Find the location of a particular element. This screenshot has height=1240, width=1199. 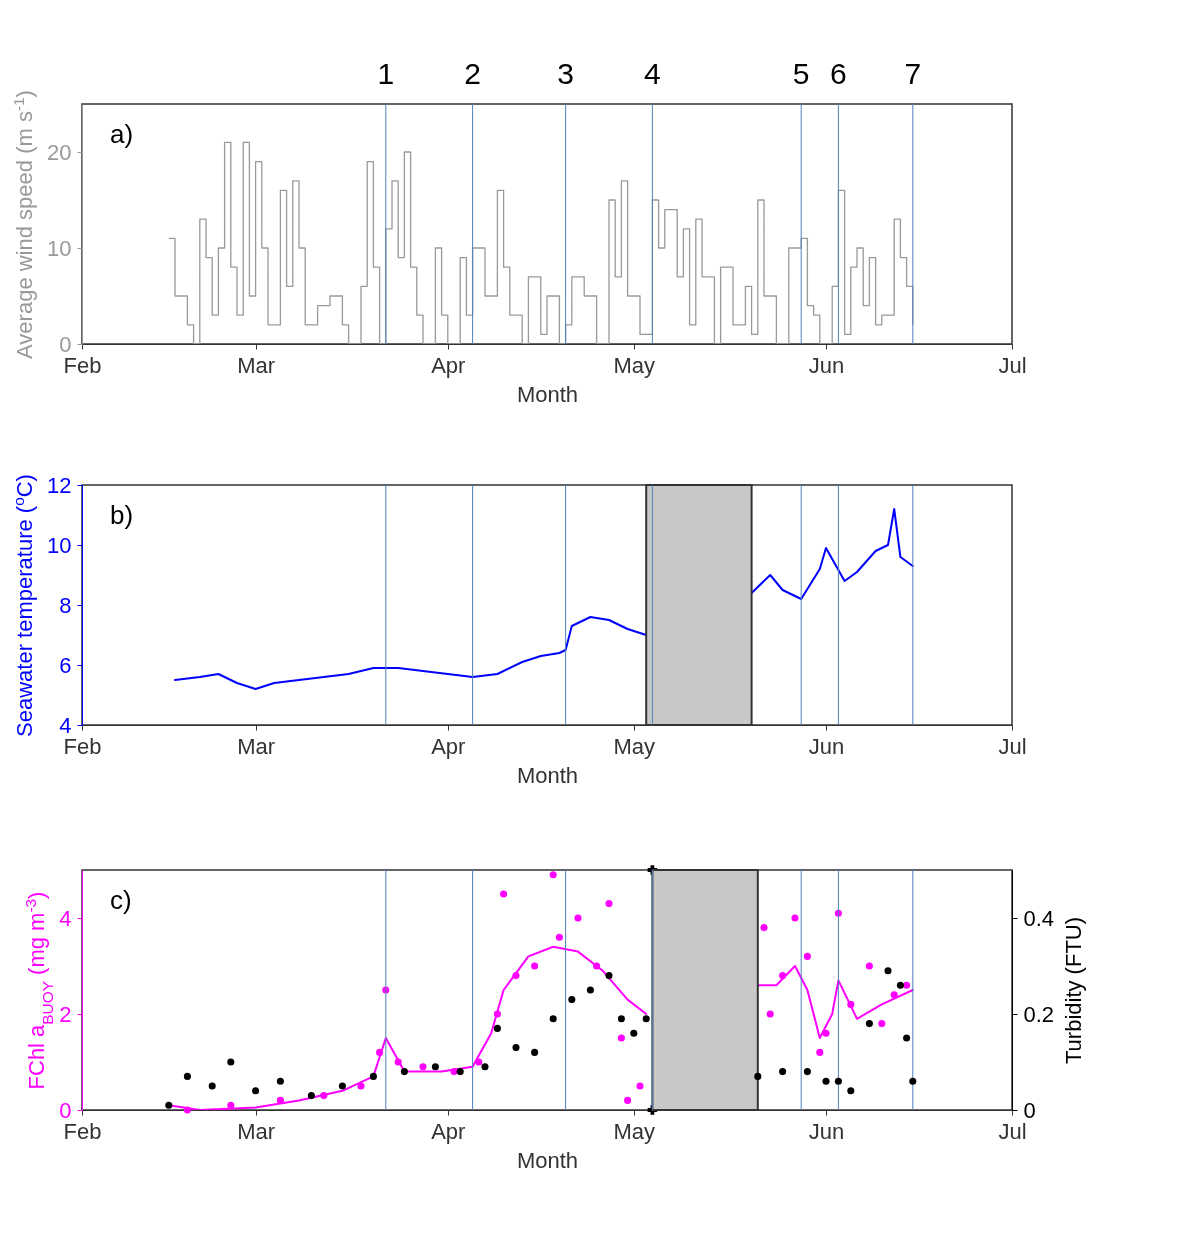

ref-line-label: 5 is located at coordinates (801, 73).